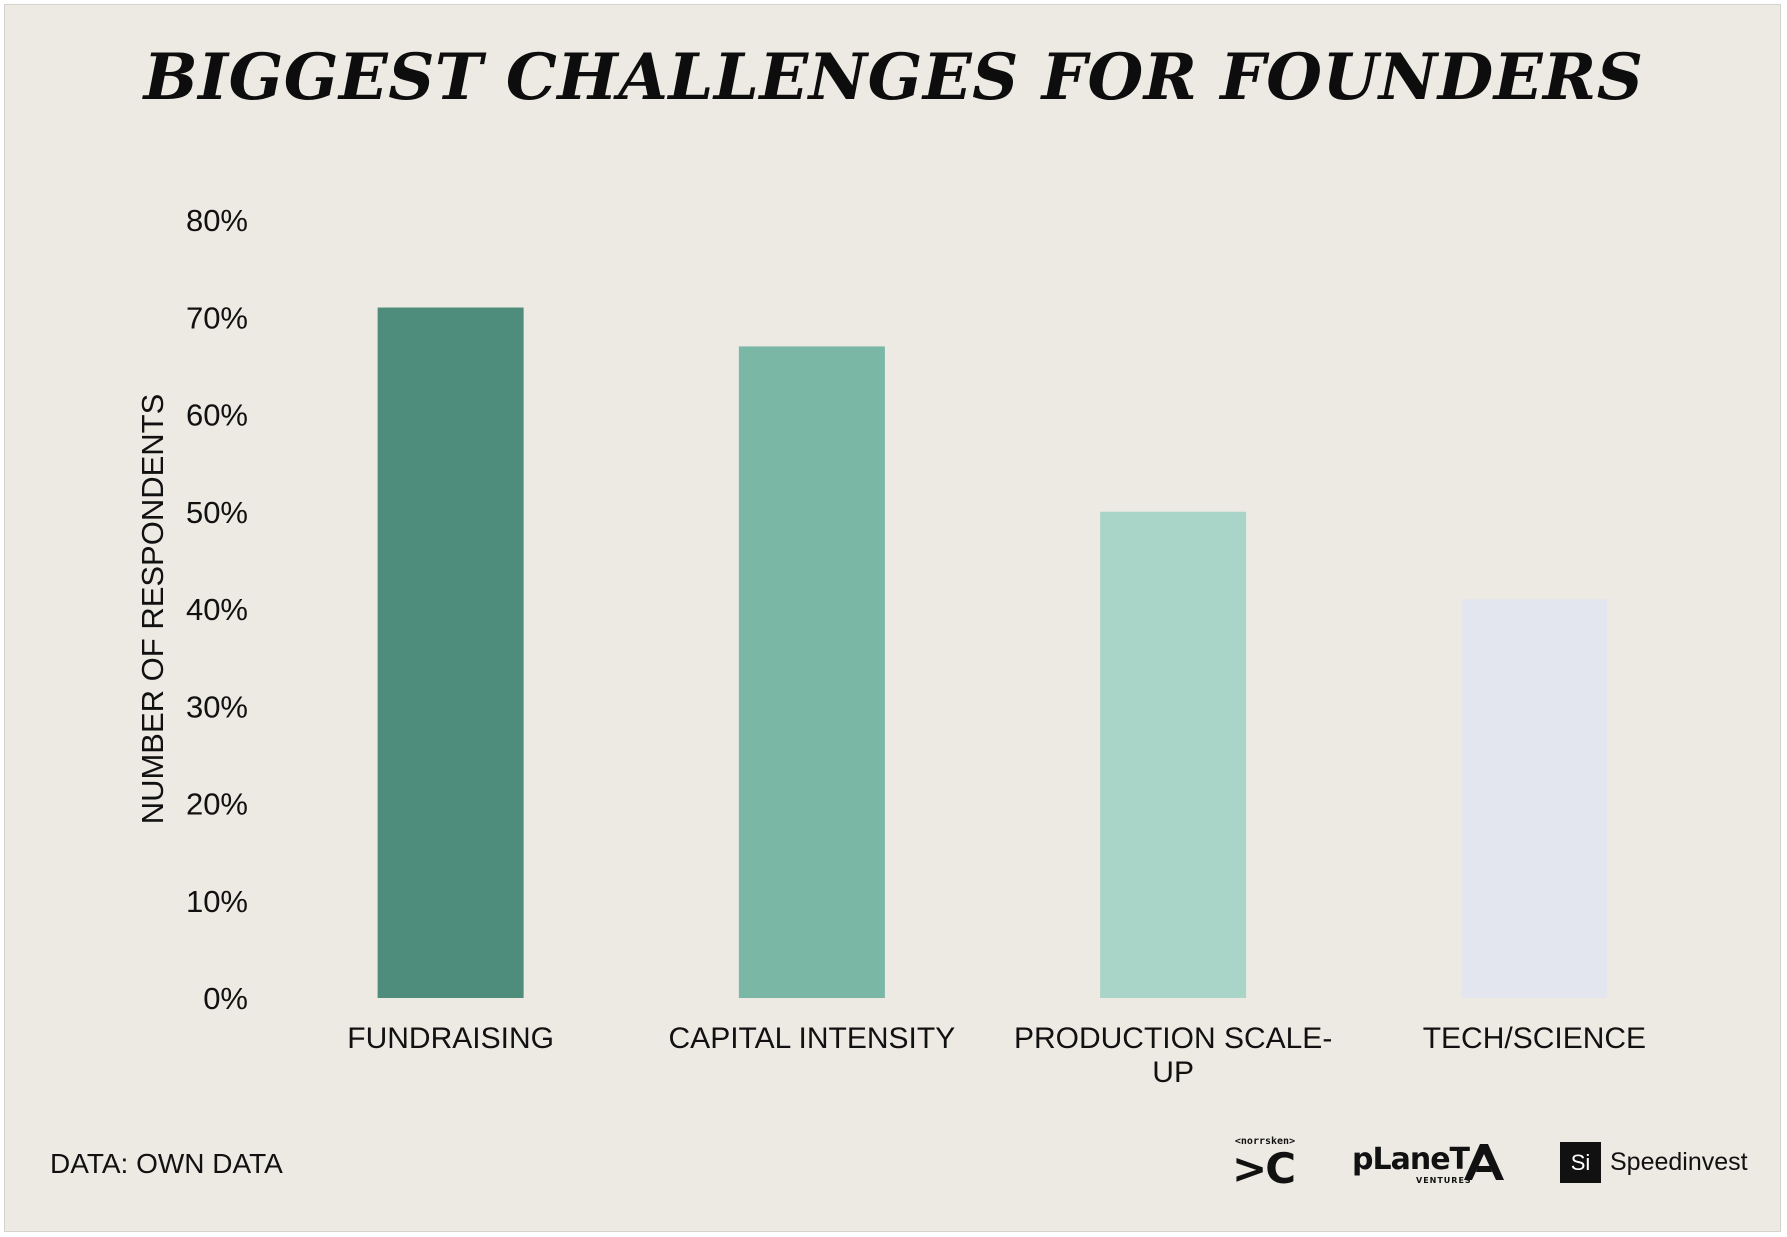 This screenshot has height=1237, width=1787. Describe the element at coordinates (217, 804) in the screenshot. I see `y-tick-label: 20%` at that location.